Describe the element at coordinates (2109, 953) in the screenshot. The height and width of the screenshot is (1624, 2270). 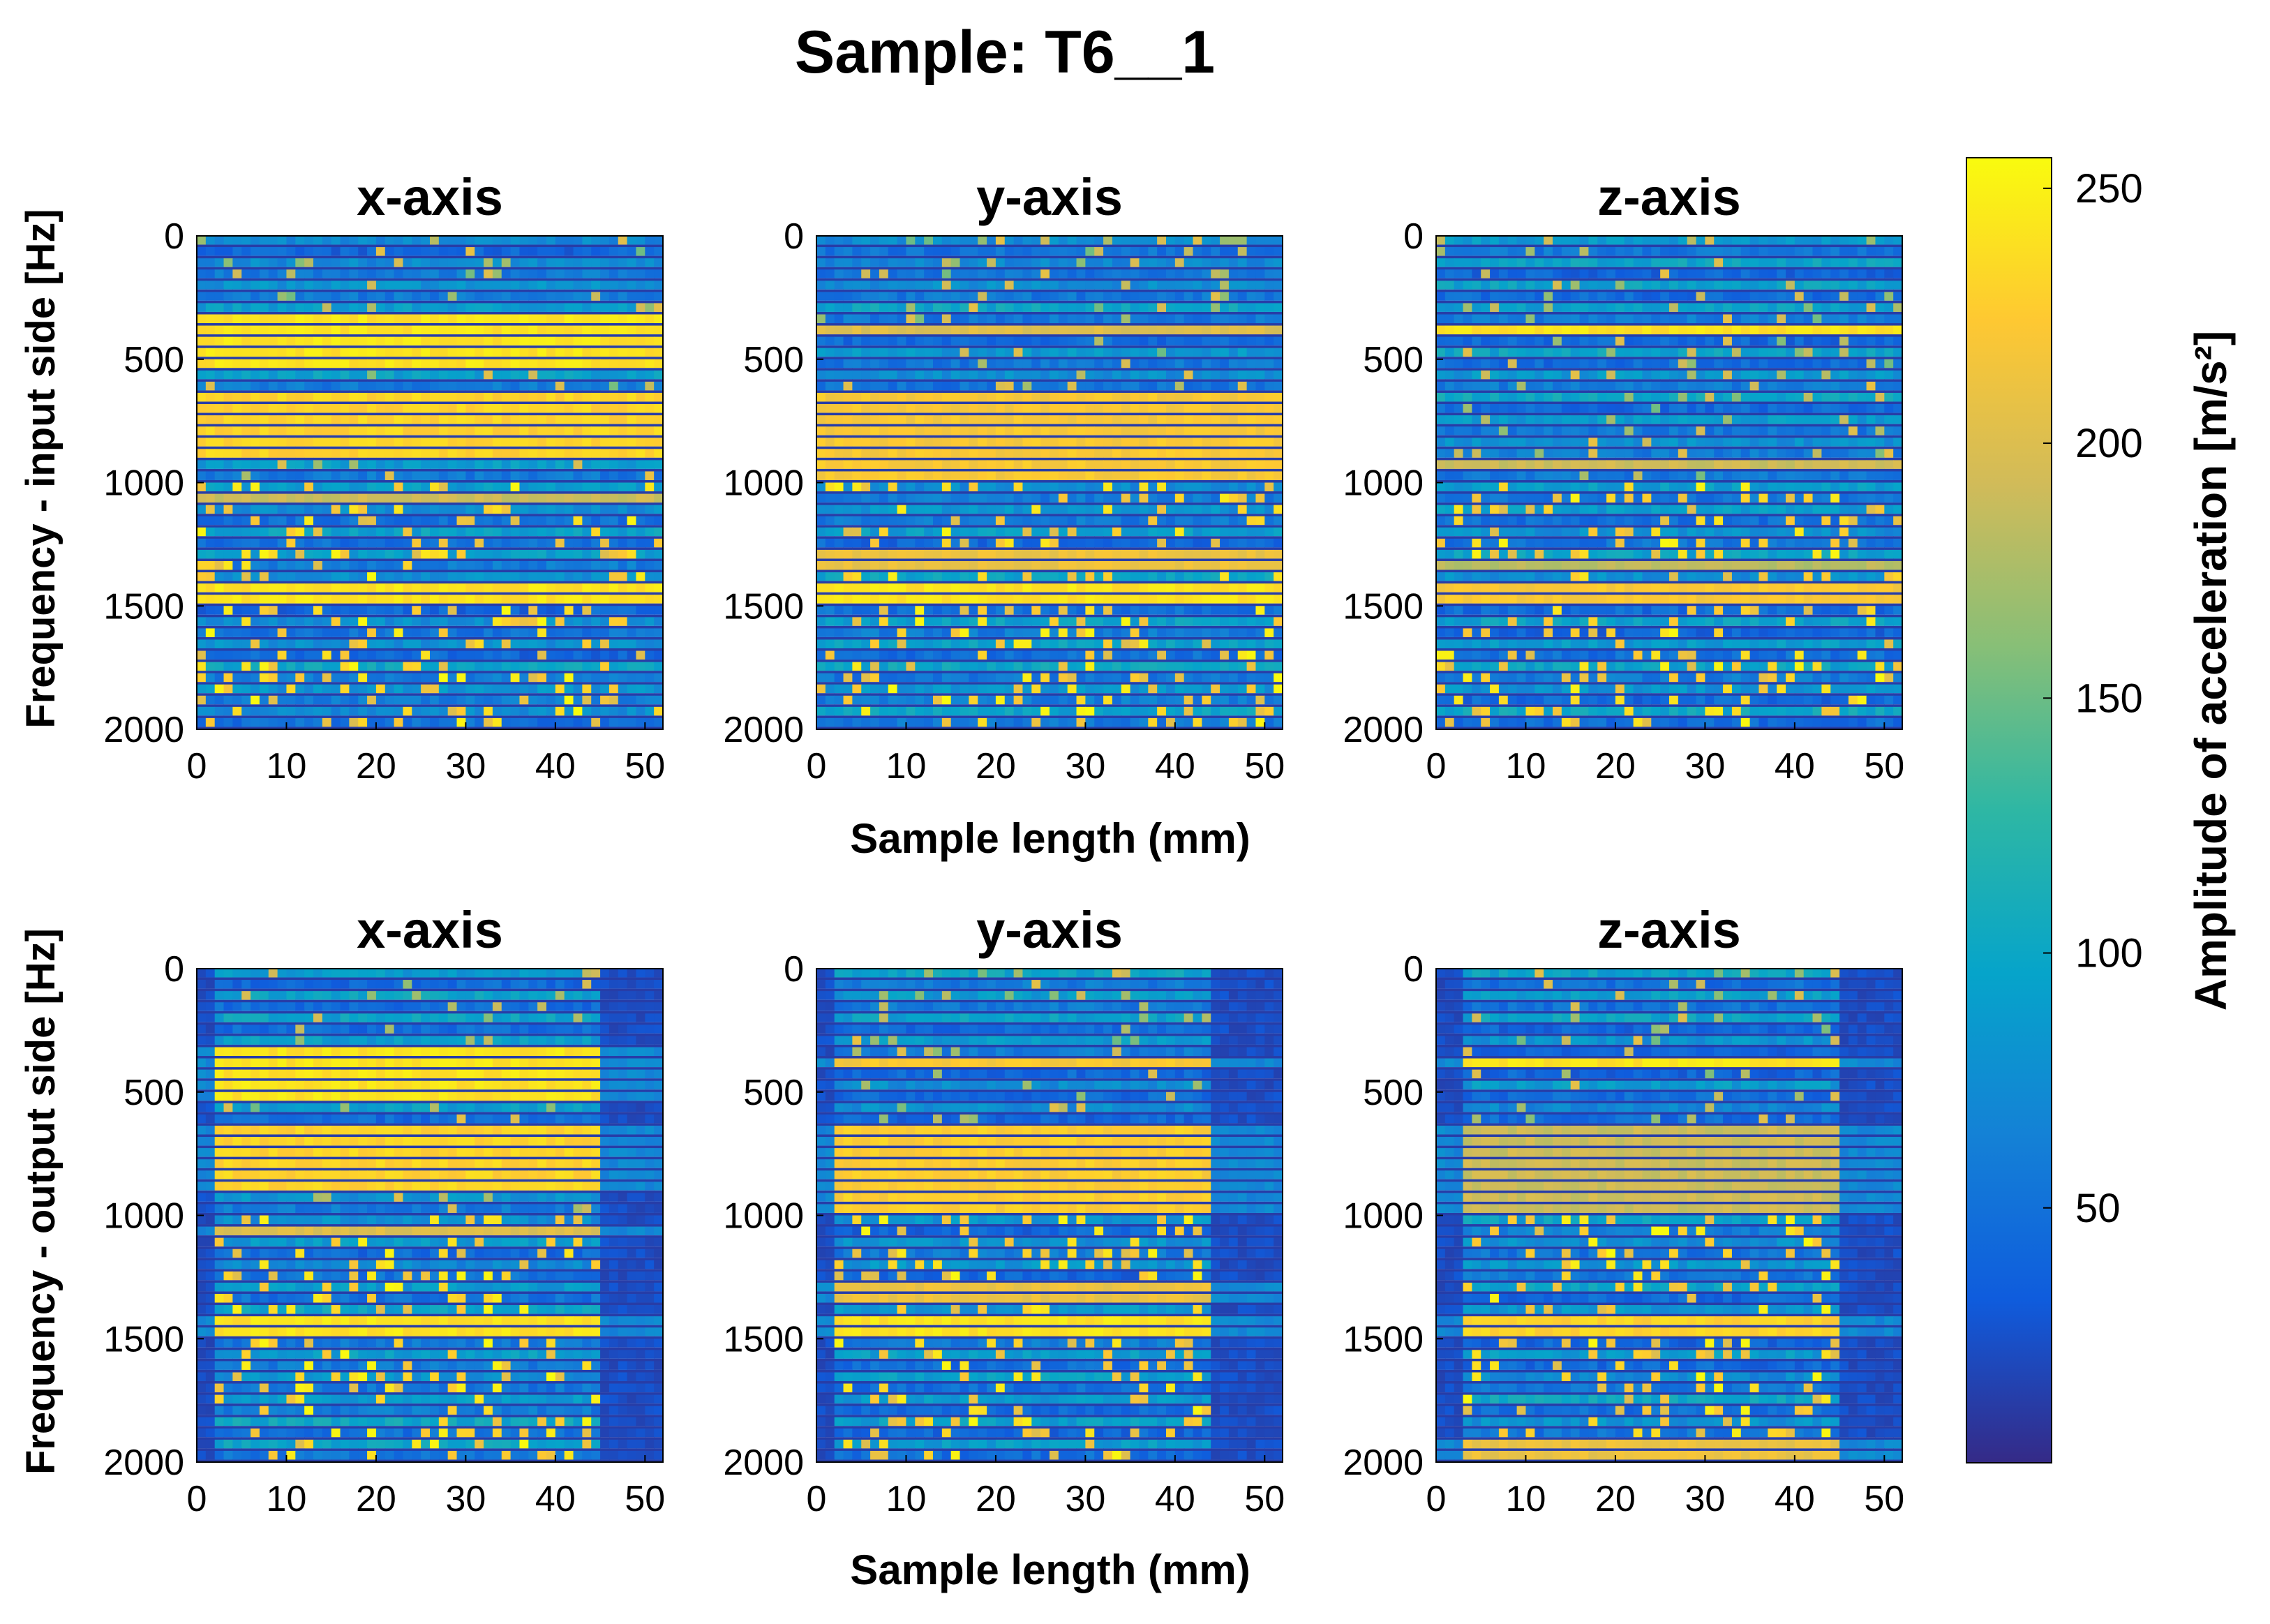
I see `colorbar-tick-label: 100` at that location.